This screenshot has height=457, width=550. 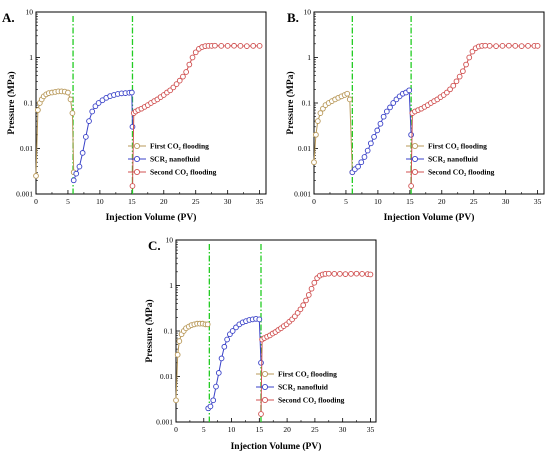 What do you see at coordinates (232, 429) in the screenshot?
I see `x-tick-label: 10` at bounding box center [232, 429].